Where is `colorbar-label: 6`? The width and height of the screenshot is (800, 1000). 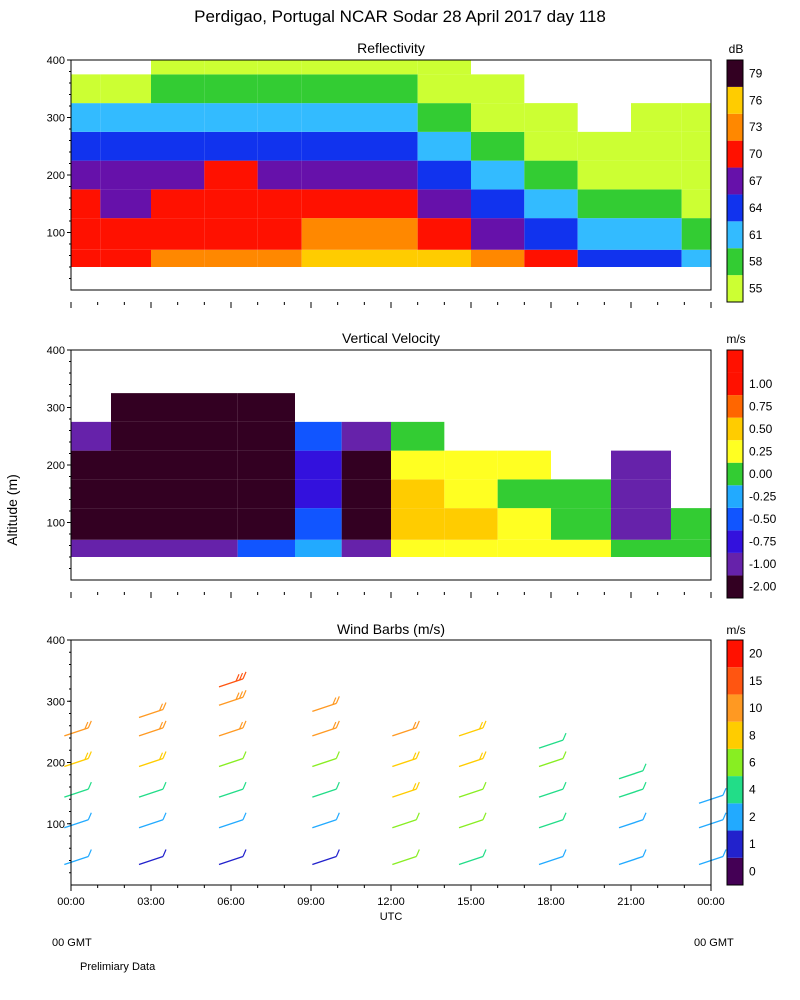 colorbar-label: 6 is located at coordinates (752, 763).